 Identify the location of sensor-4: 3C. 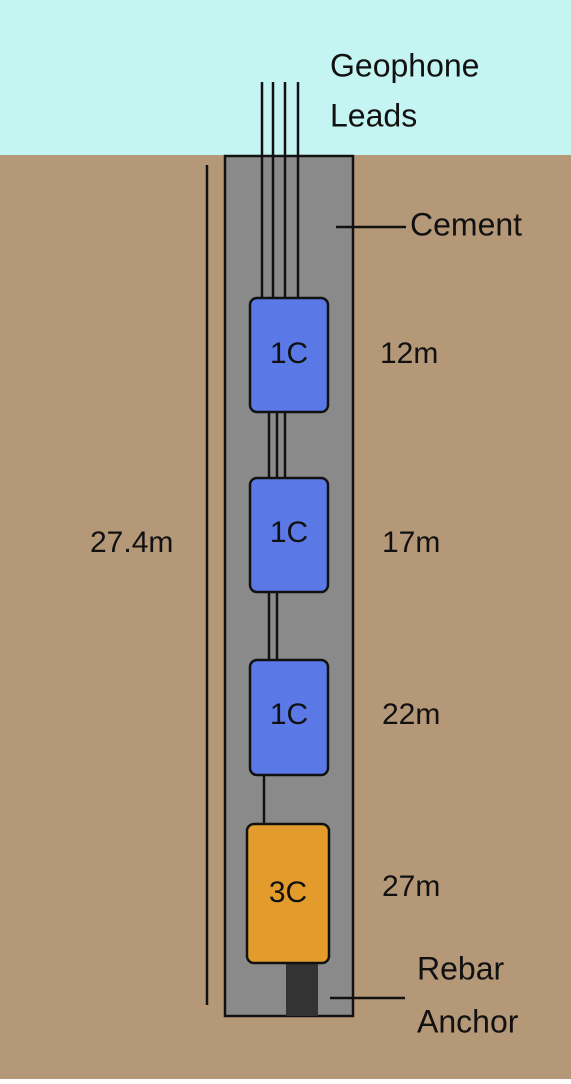
(288, 893).